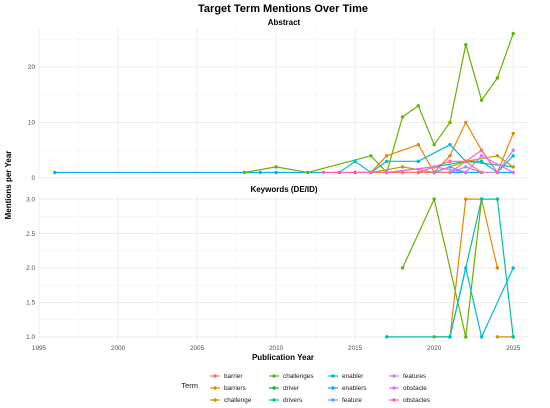  What do you see at coordinates (284, 22) in the screenshot?
I see `panel-title: Abstract` at bounding box center [284, 22].